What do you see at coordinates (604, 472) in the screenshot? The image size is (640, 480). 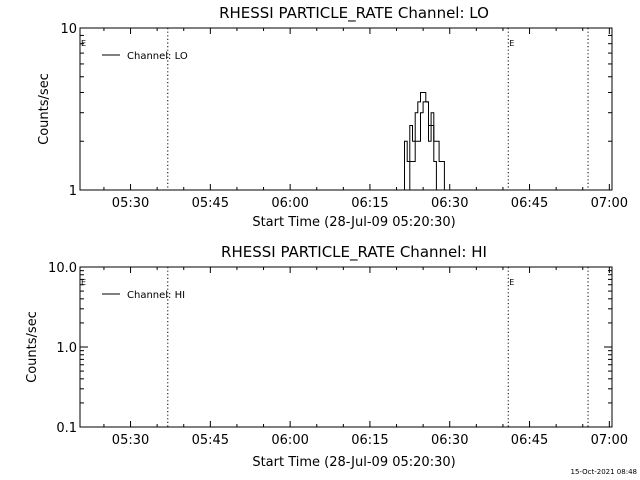 I see `footer-timestamp: 15-Oct-2021 08:48` at bounding box center [604, 472].